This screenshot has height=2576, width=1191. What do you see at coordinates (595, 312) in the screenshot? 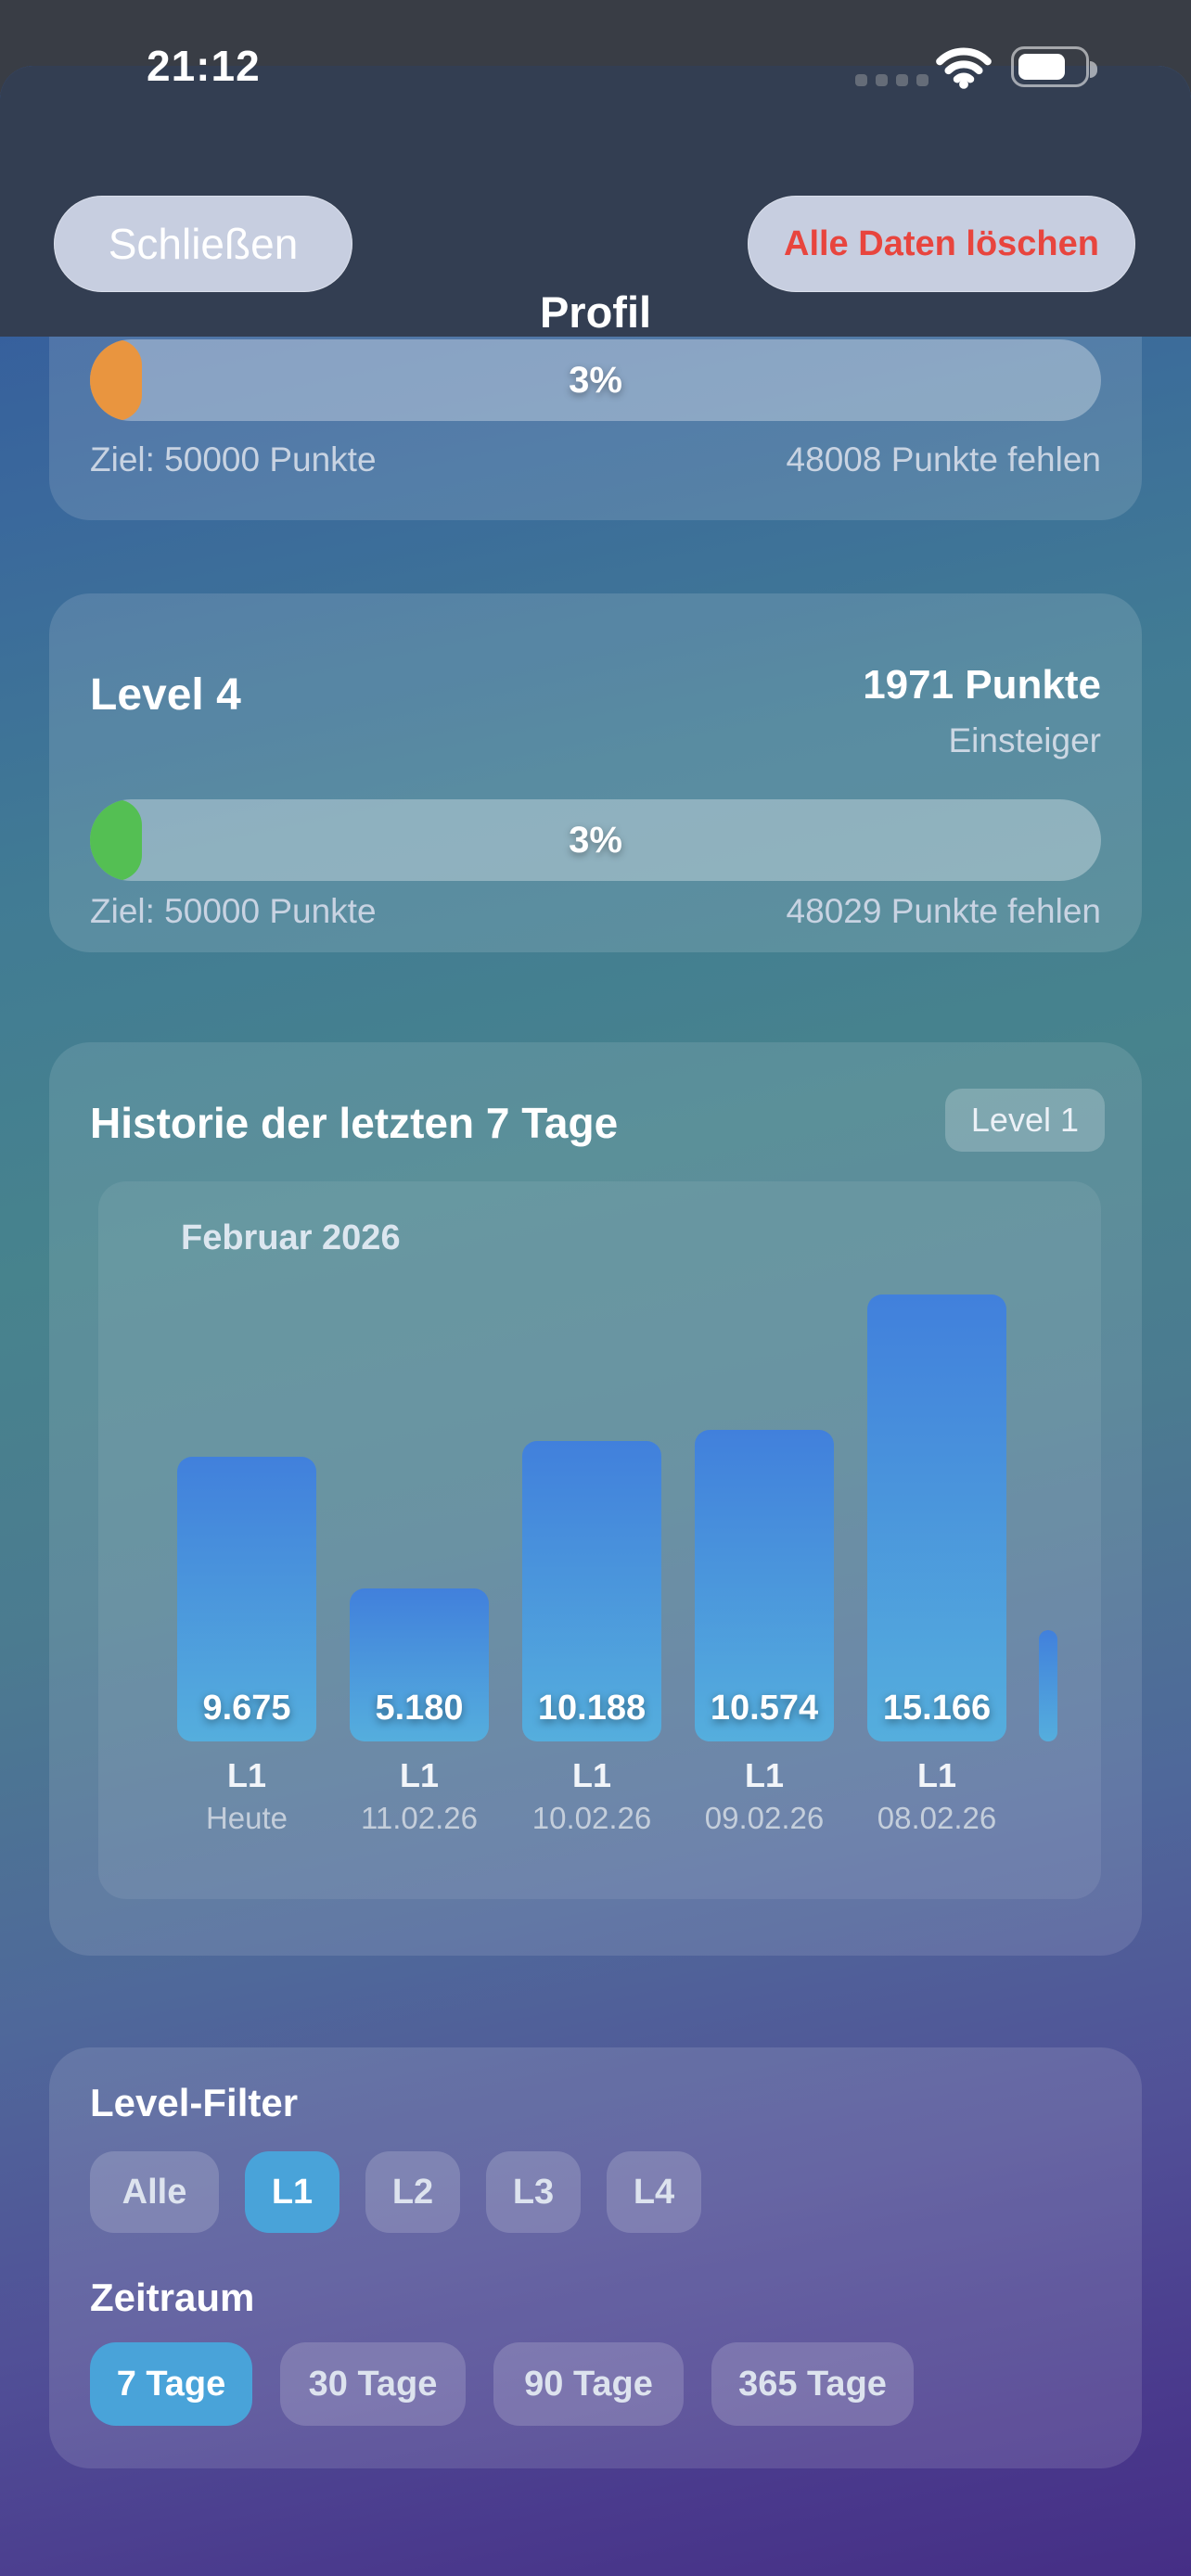
I see `page-title: Profil` at bounding box center [595, 312].